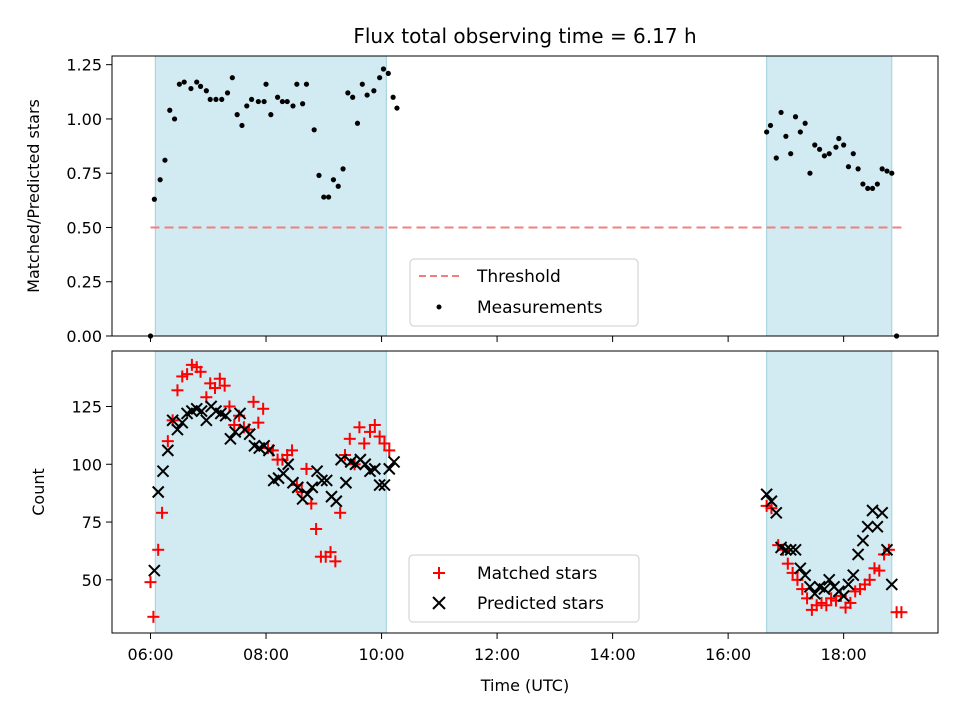  I want to click on ratio-y-tick-label: 1.00, so click(84, 119).